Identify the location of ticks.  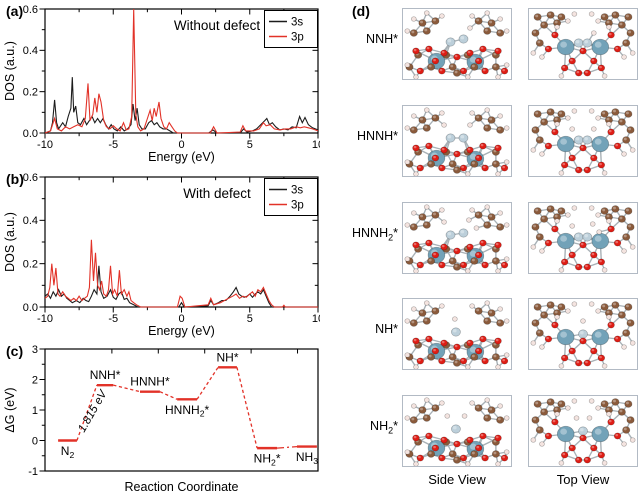
(169, 410).